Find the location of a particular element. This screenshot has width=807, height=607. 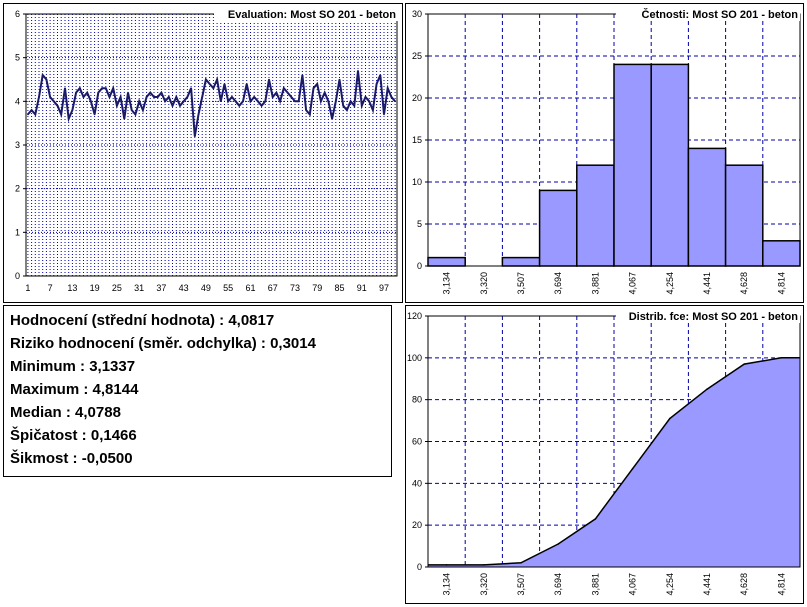

y-tick-label: 10 is located at coordinates (417, 182).